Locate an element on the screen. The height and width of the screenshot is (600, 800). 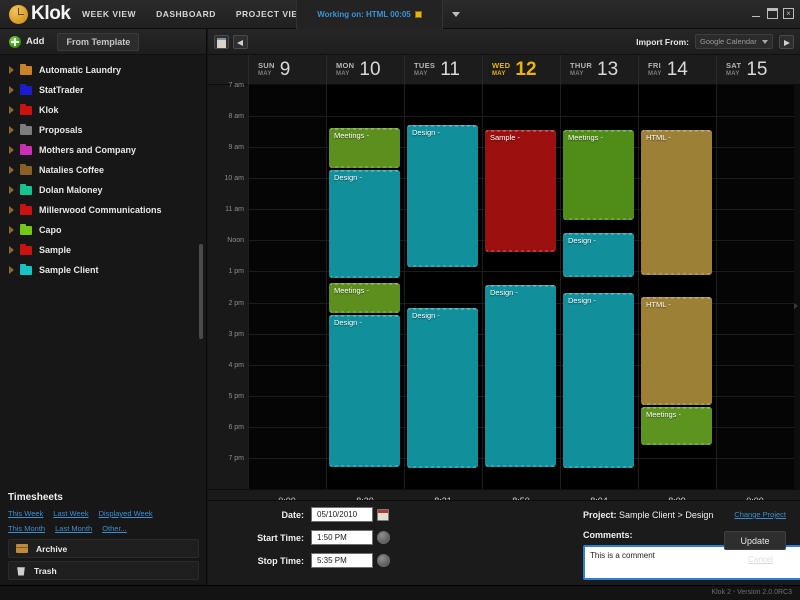
stop-time-input: 5:35 PM is located at coordinates (342, 560).